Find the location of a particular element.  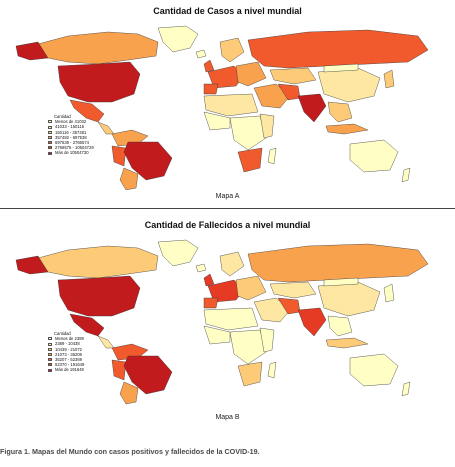

legend-label: 21073 - 35206 is located at coordinates (69, 354).